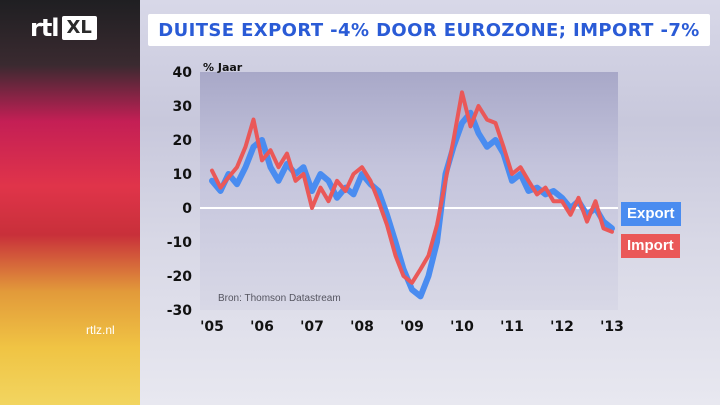 The image size is (720, 405). I want to click on y-tick-label: 30, so click(183, 107).